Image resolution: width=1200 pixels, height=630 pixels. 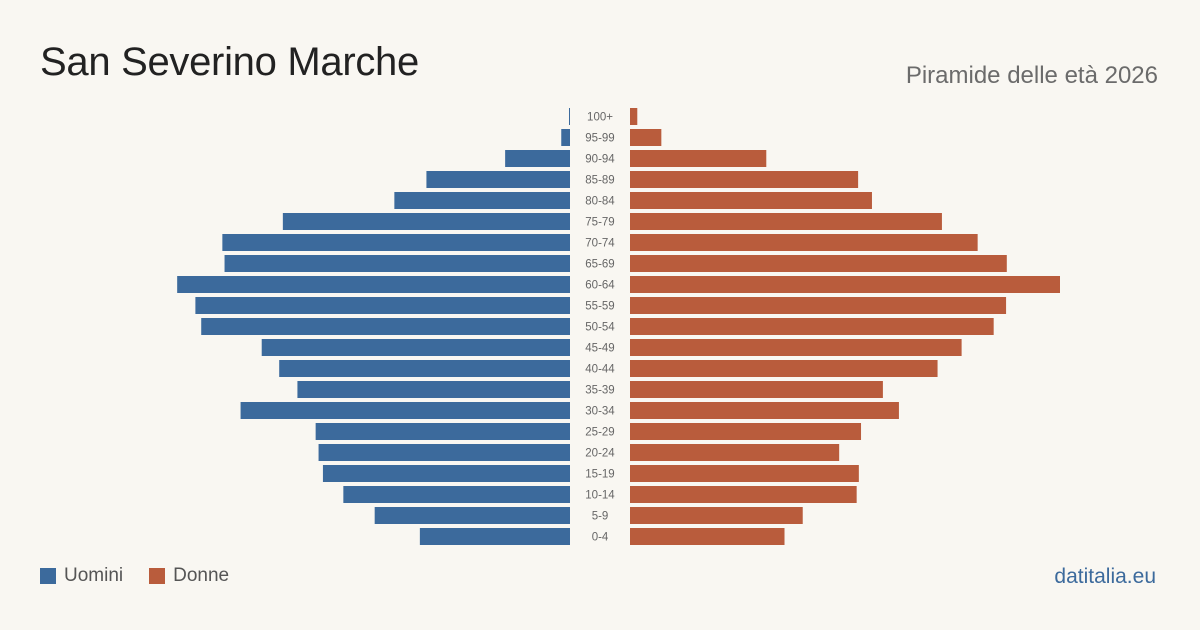 I want to click on chart-subtitle: Piramide delle età 2026, so click(x=1031, y=75).